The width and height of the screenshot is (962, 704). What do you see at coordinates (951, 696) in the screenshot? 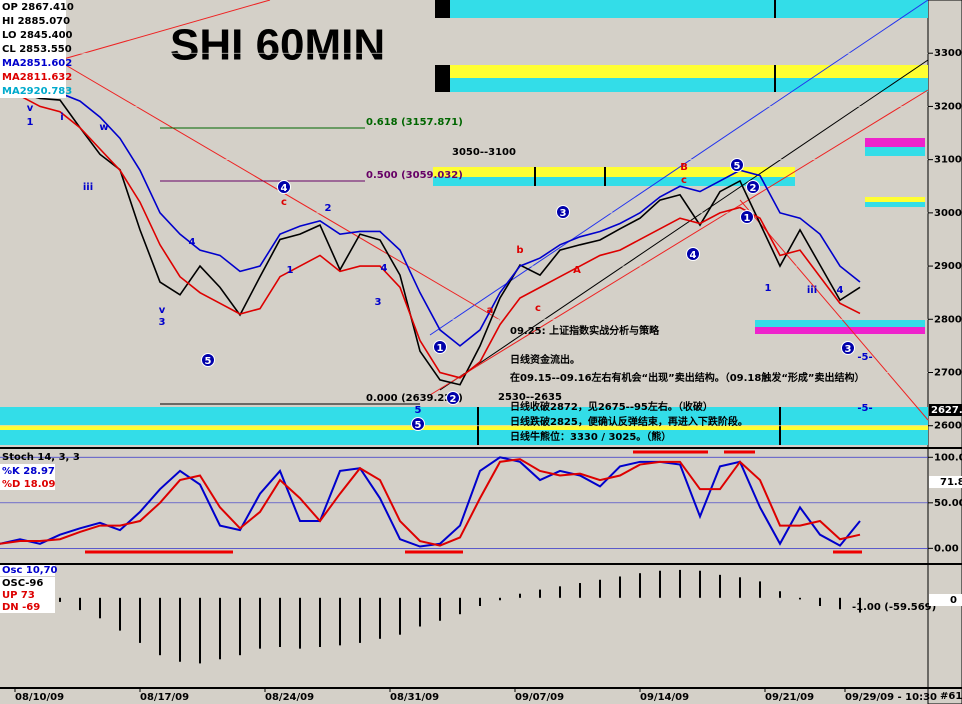
I see `bar-count: #613` at bounding box center [951, 696].